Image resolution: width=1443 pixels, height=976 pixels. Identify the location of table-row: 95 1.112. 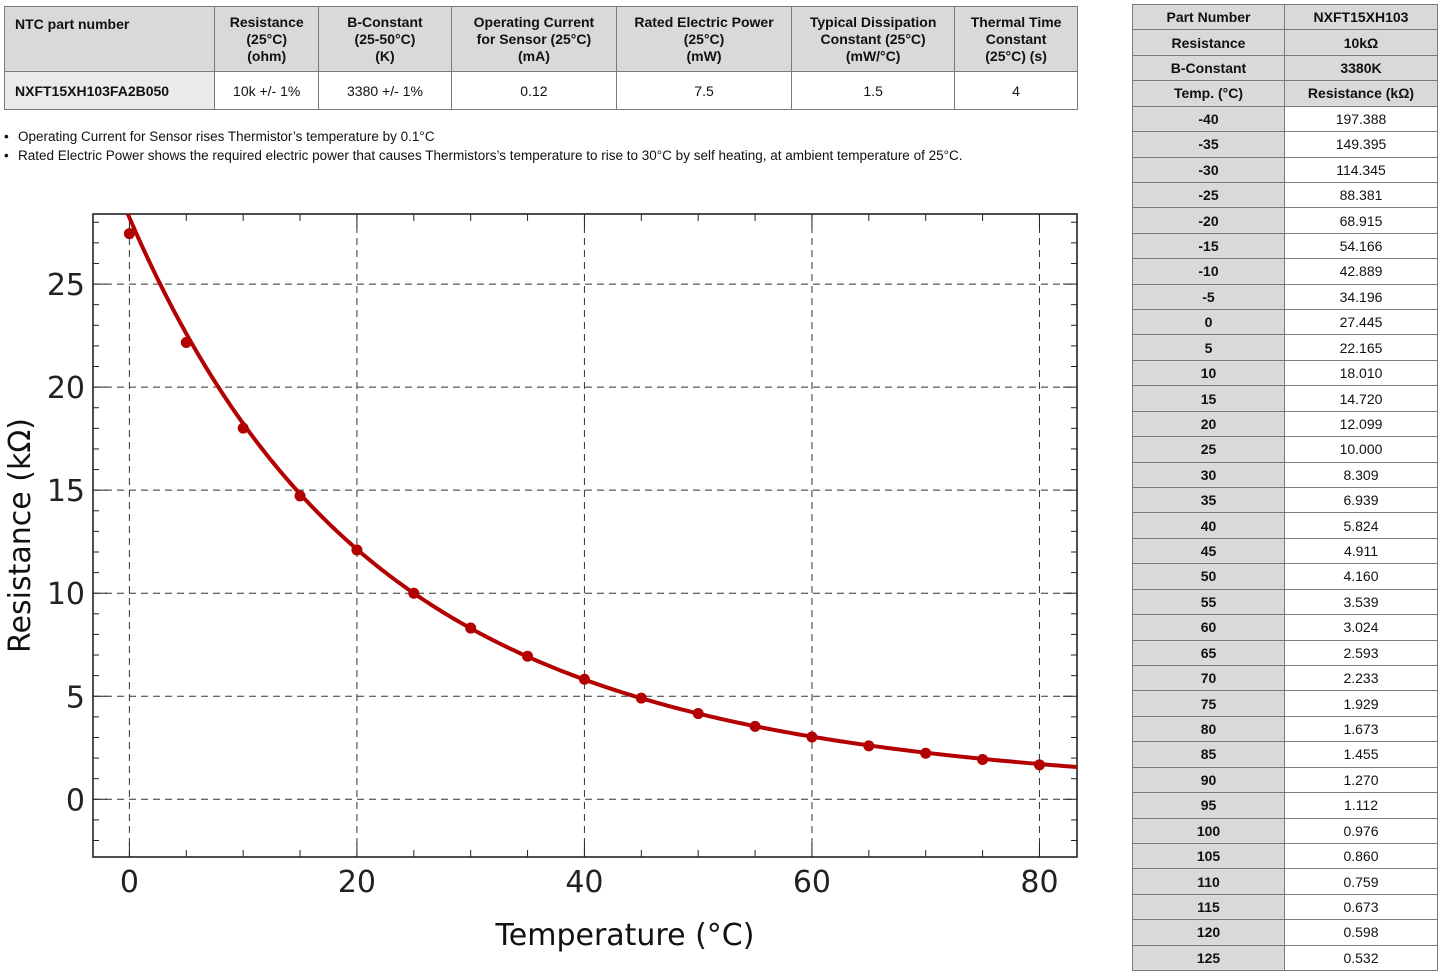
(1285, 805).